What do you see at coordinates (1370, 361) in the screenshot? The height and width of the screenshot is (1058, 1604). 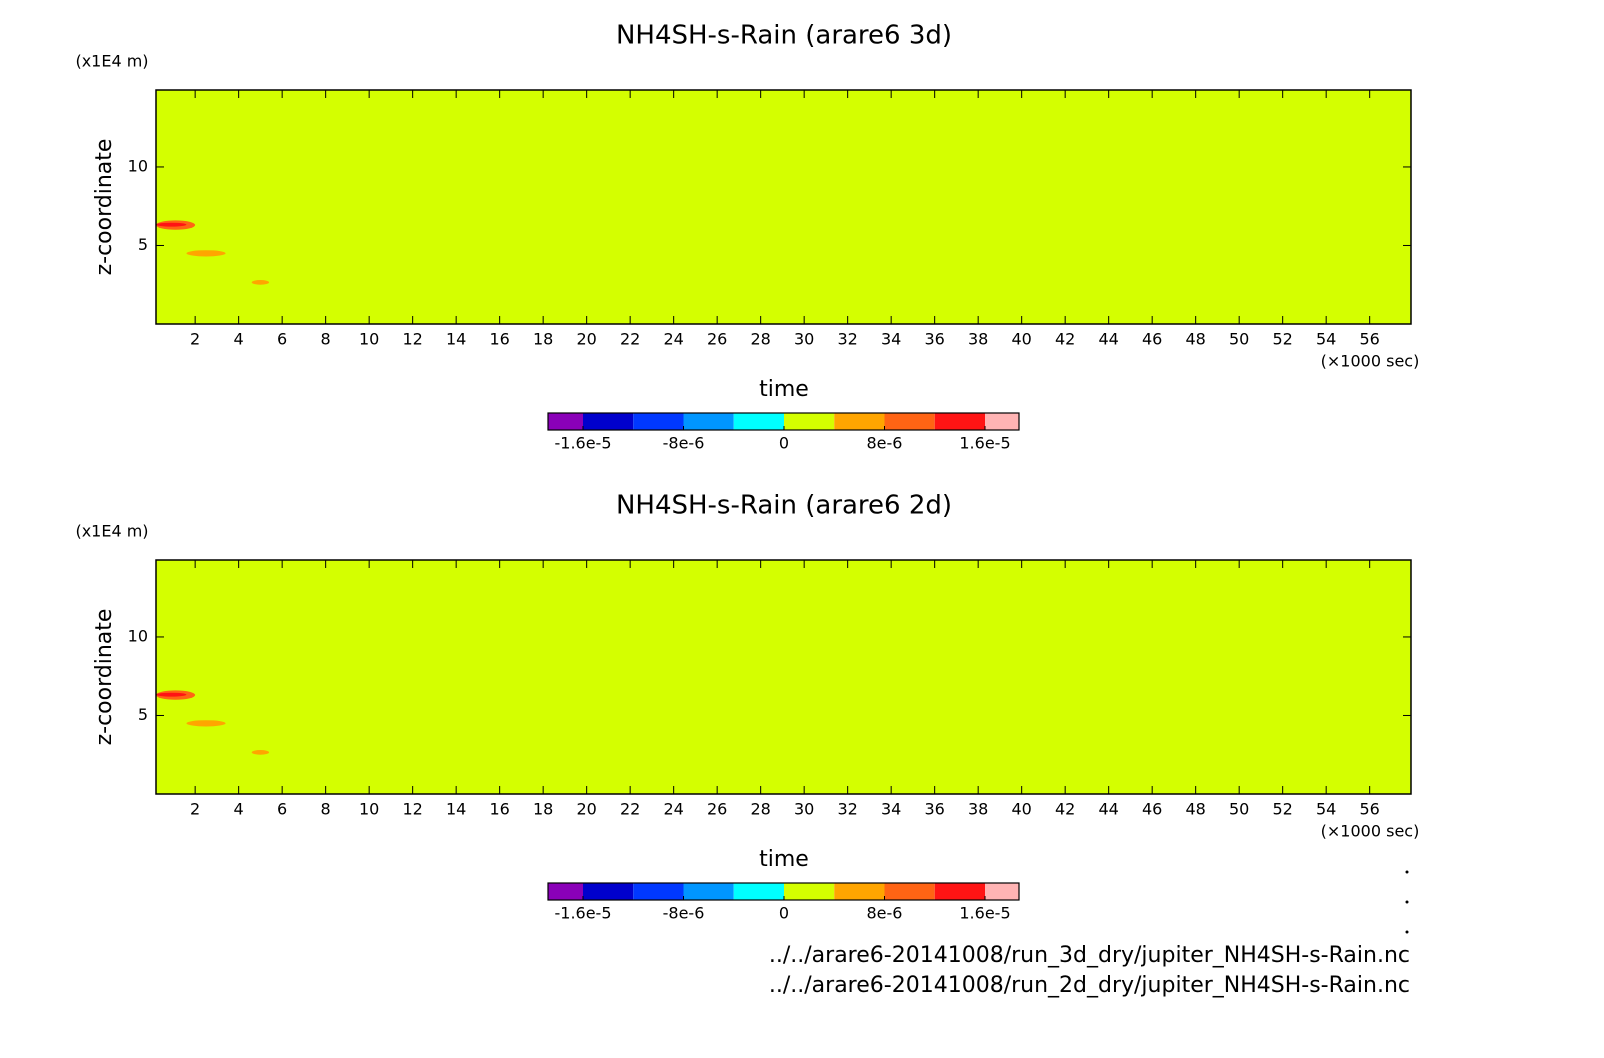 I see `x-unit: (×1000 sec)` at bounding box center [1370, 361].